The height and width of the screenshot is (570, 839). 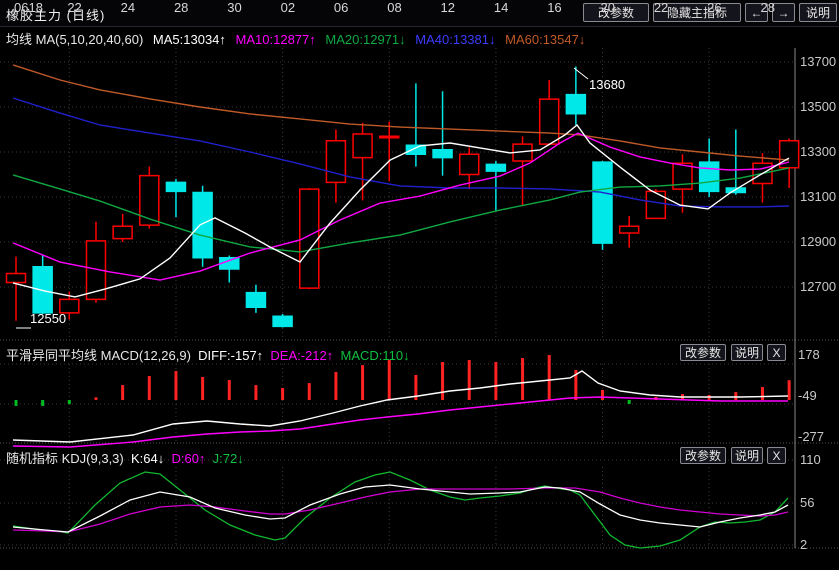 I want to click on x-axis-tick: 0618, so click(x=28, y=7).